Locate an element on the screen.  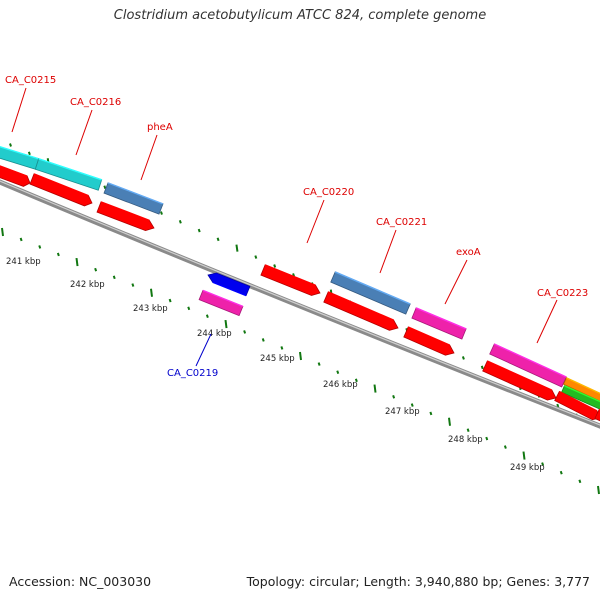
gene-label-CA_C0220: CA_C0220 is located at coordinates (328, 215).